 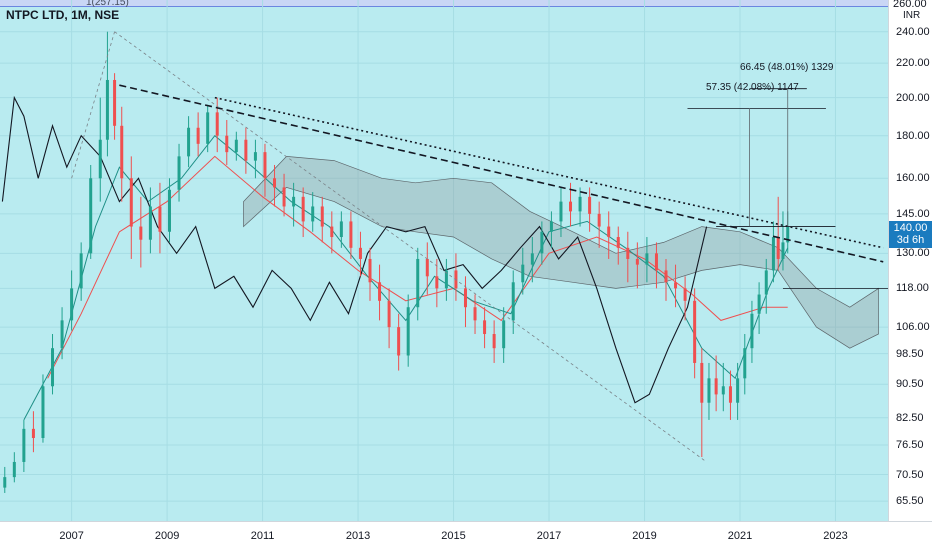 I want to click on symbol-legend: NTPC LTD, 1M, NSE, so click(x=63, y=15).